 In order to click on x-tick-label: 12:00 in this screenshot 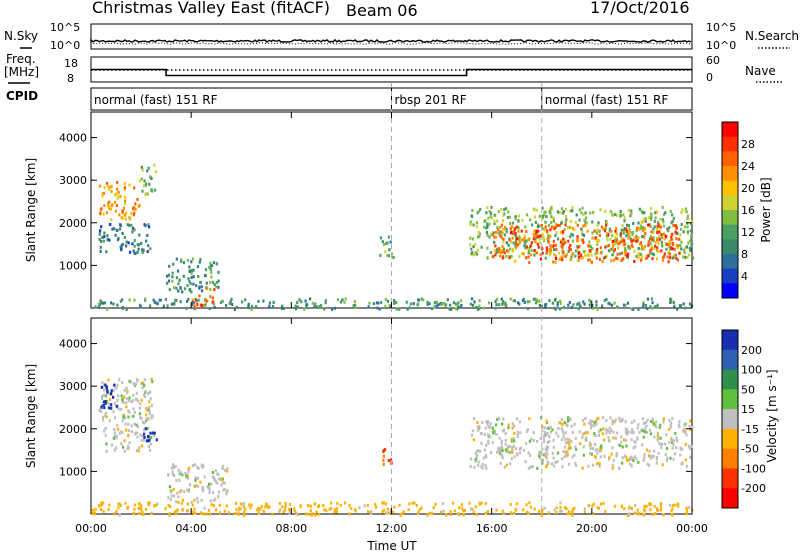, I will do `click(392, 528)`.